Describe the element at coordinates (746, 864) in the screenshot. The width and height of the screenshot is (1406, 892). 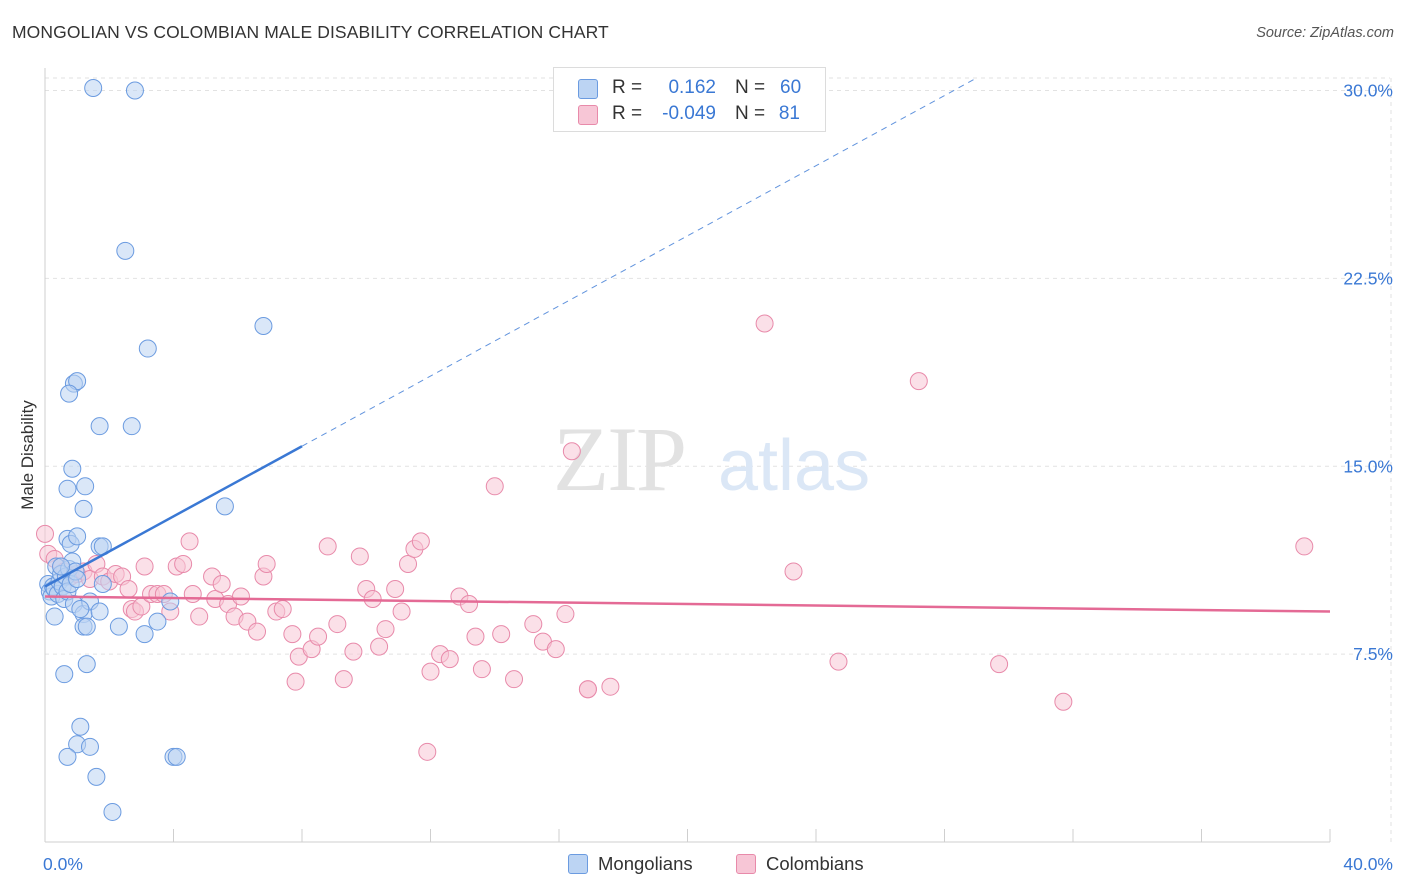
I see `bottom-legend-swatch-colombians` at that location.